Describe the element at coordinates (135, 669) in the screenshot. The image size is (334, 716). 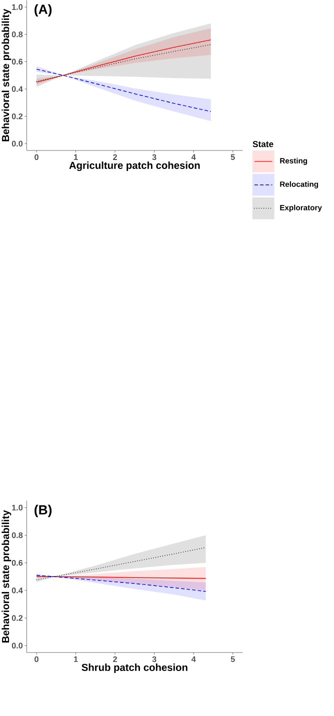
I see `x-axis-title: Shrub patch cohesion` at that location.